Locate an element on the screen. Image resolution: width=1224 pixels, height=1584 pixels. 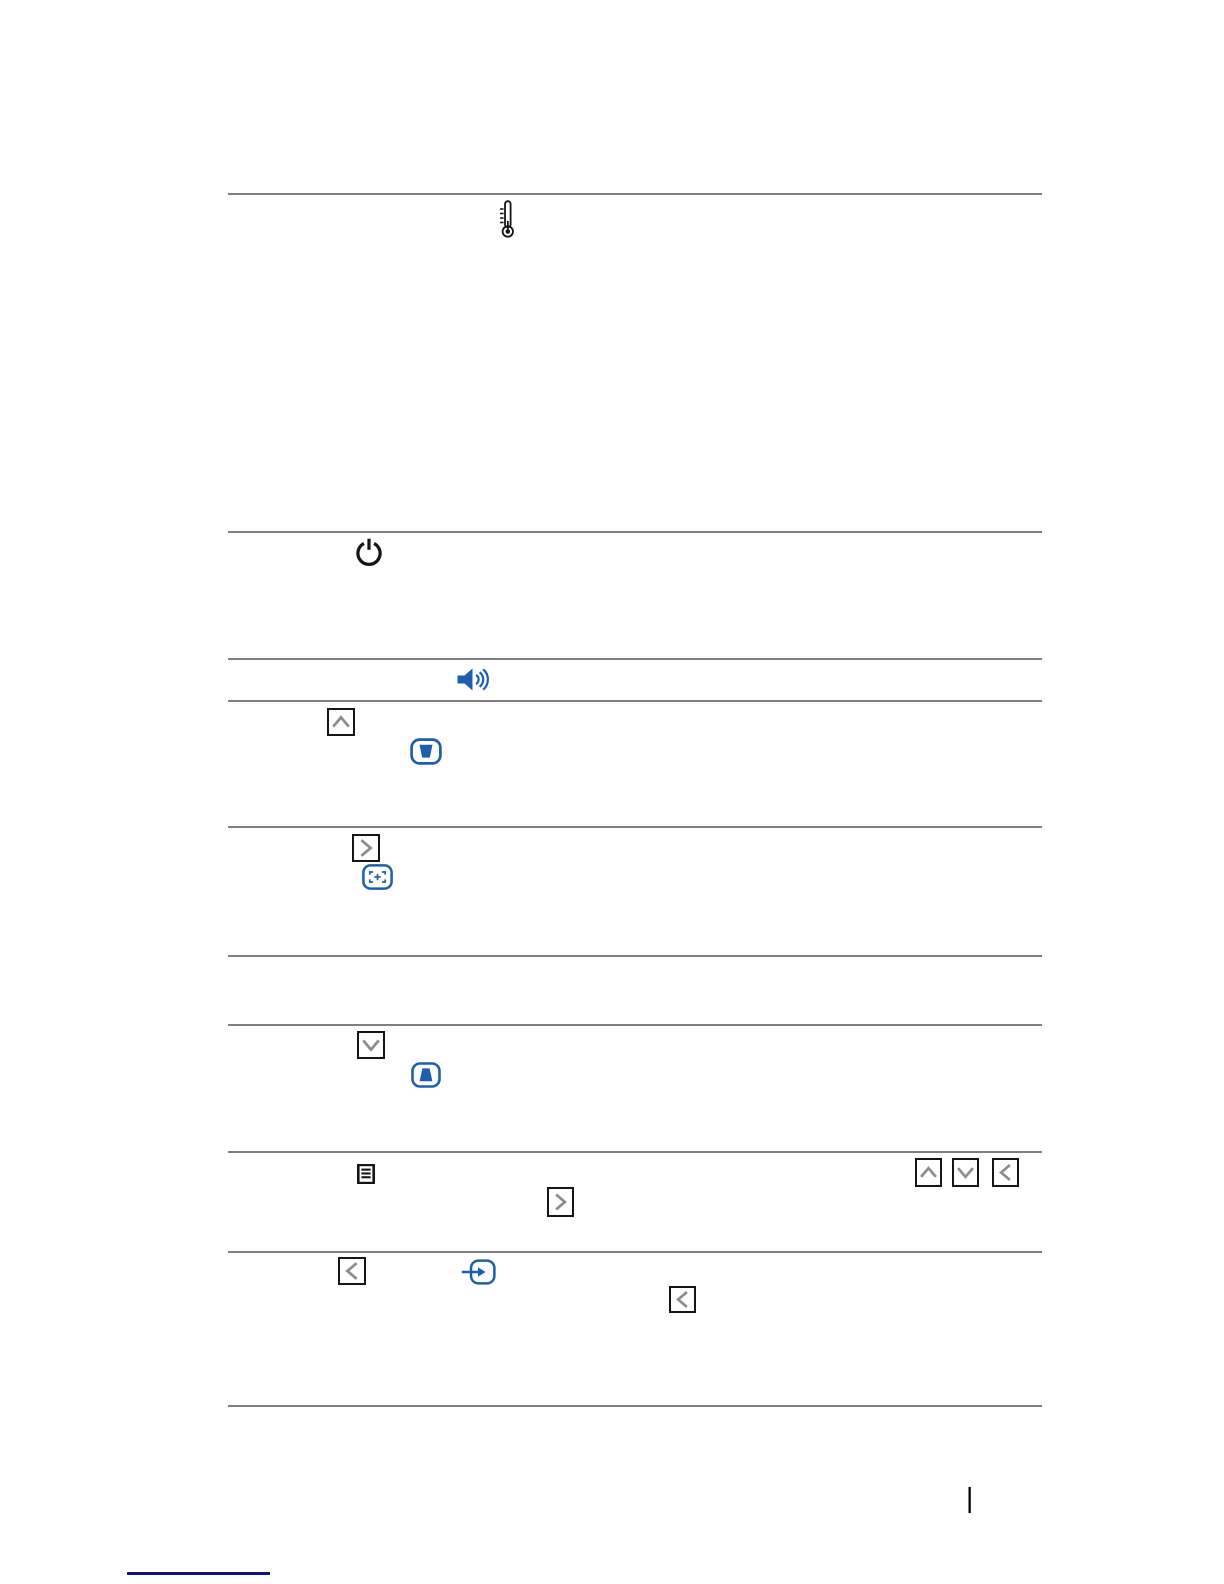
keystone-up-icon is located at coordinates (426, 751).